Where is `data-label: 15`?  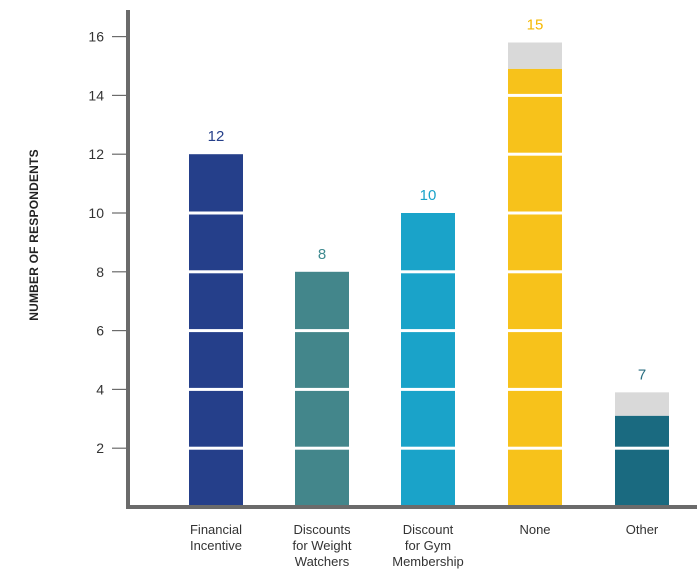
data-label: 15 is located at coordinates (535, 24).